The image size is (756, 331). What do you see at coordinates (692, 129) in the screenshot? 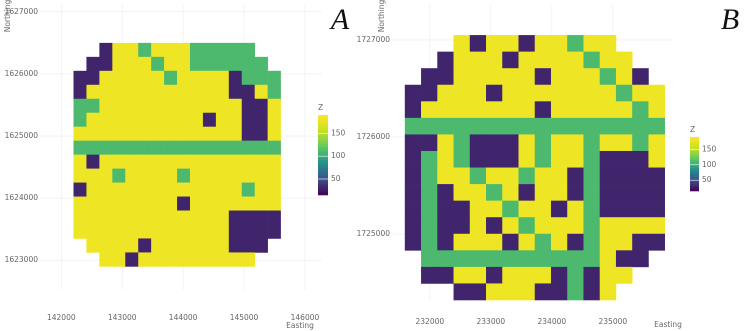
I see `legend-title: Z` at bounding box center [692, 129].